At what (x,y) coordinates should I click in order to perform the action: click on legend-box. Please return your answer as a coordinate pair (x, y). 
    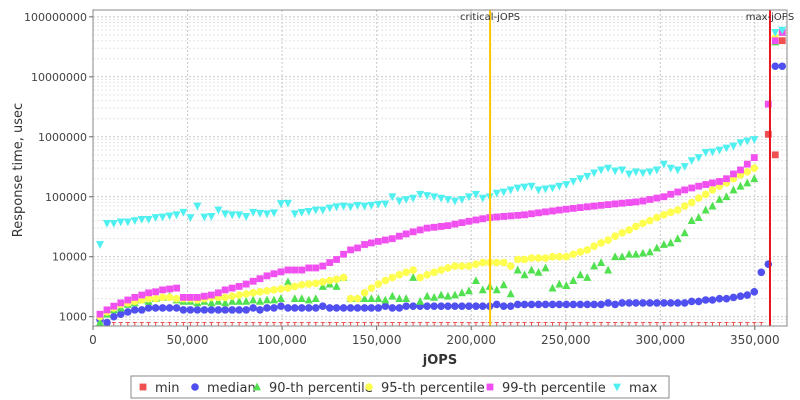
    Looking at the image, I should click on (400, 387).